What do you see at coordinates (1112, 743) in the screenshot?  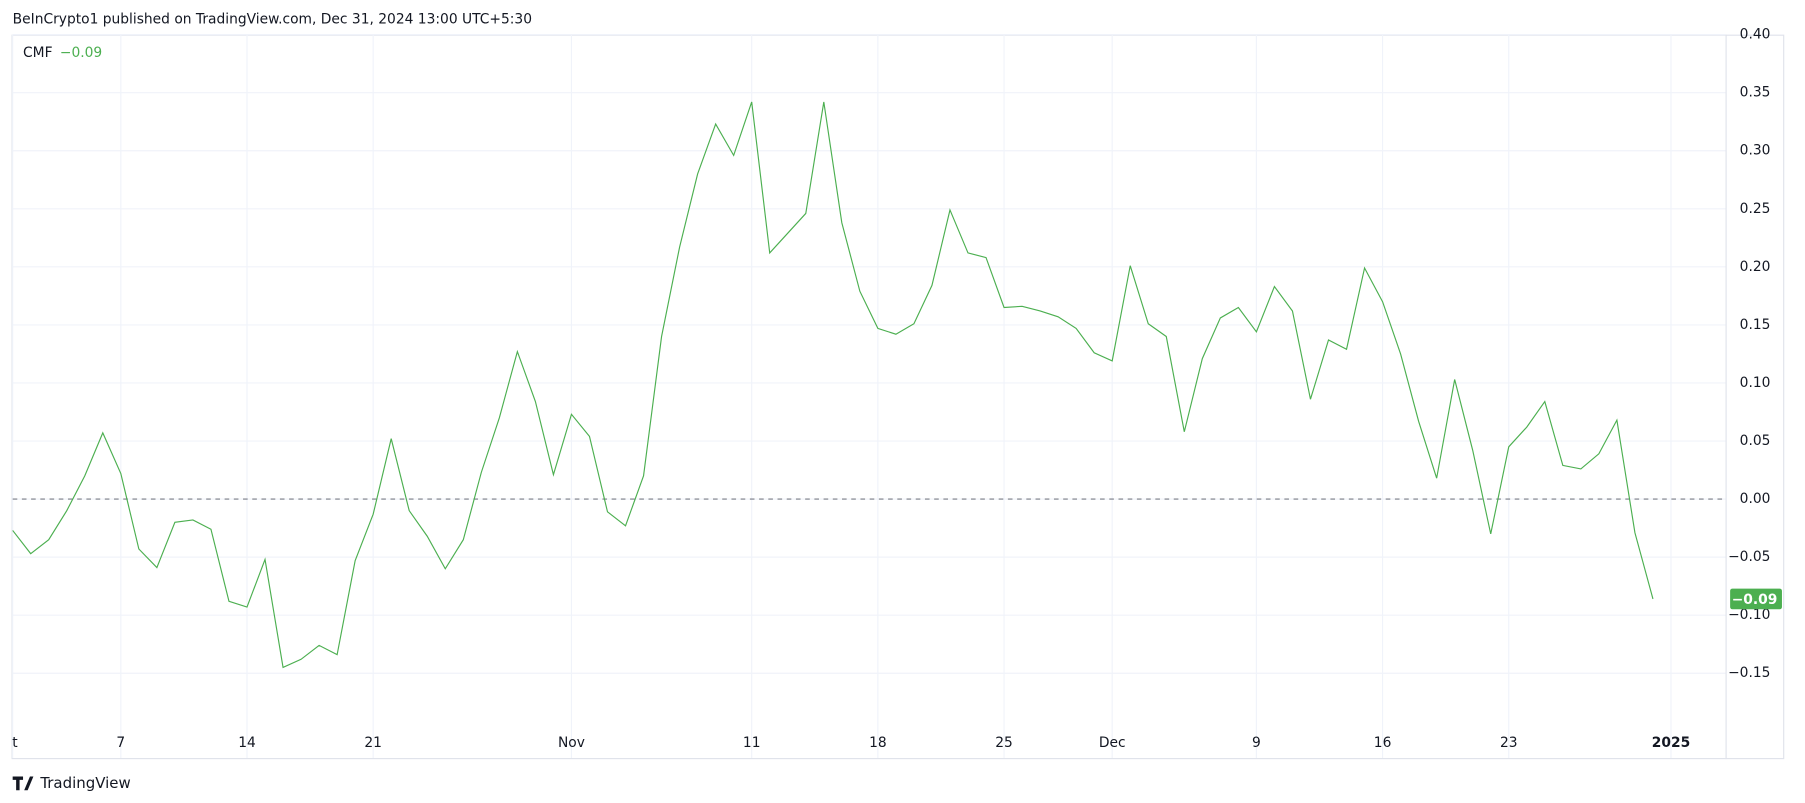 I see `x-tick-label: Dec` at bounding box center [1112, 743].